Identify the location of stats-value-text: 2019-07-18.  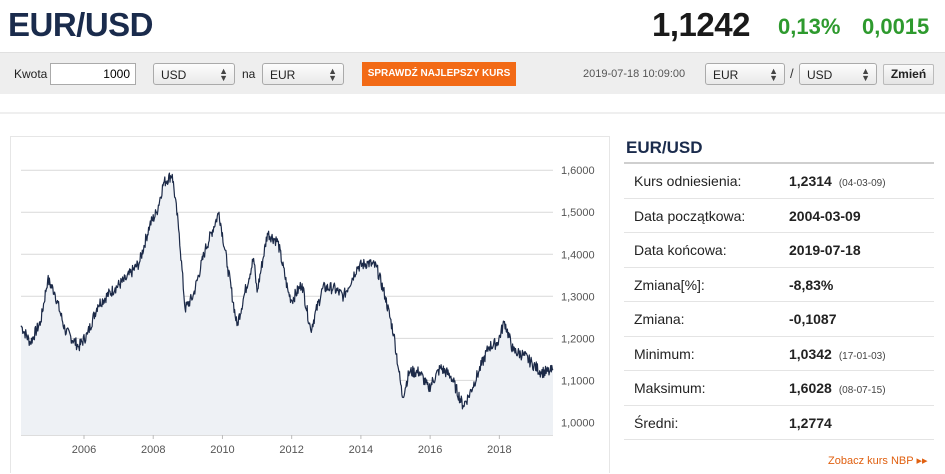
(825, 250).